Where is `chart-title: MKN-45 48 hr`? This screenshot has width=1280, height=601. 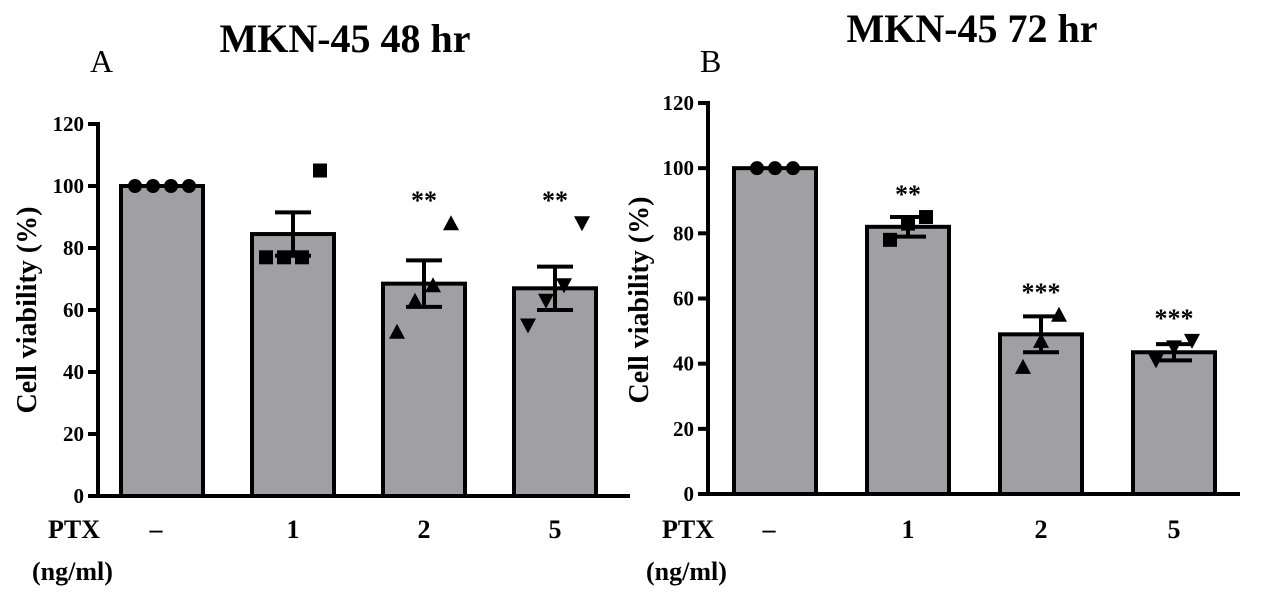
chart-title: MKN-45 48 hr is located at coordinates (344, 38).